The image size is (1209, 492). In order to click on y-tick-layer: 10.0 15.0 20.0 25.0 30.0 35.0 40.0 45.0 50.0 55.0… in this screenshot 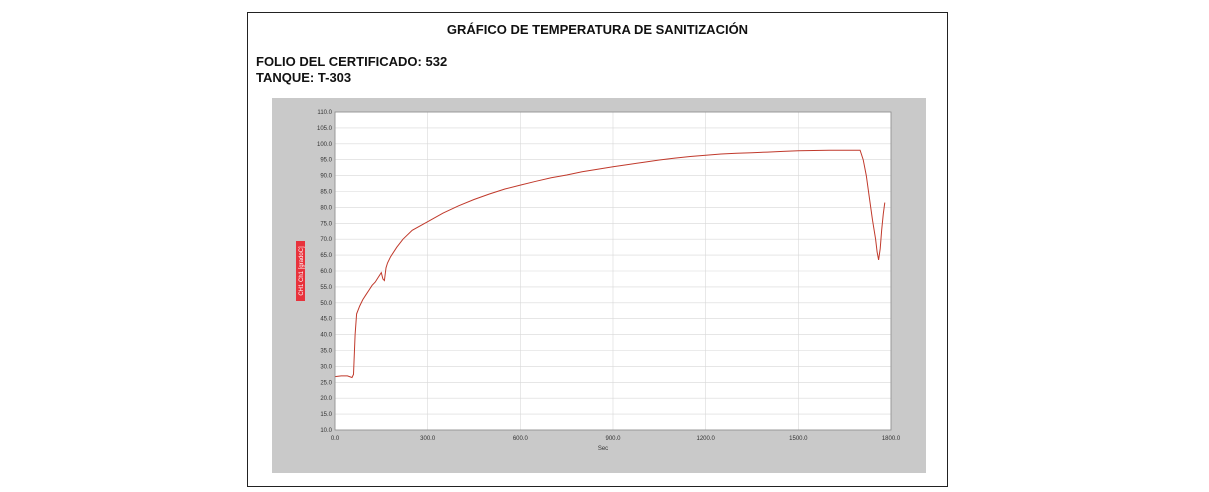, I will do `click(325, 272)`.